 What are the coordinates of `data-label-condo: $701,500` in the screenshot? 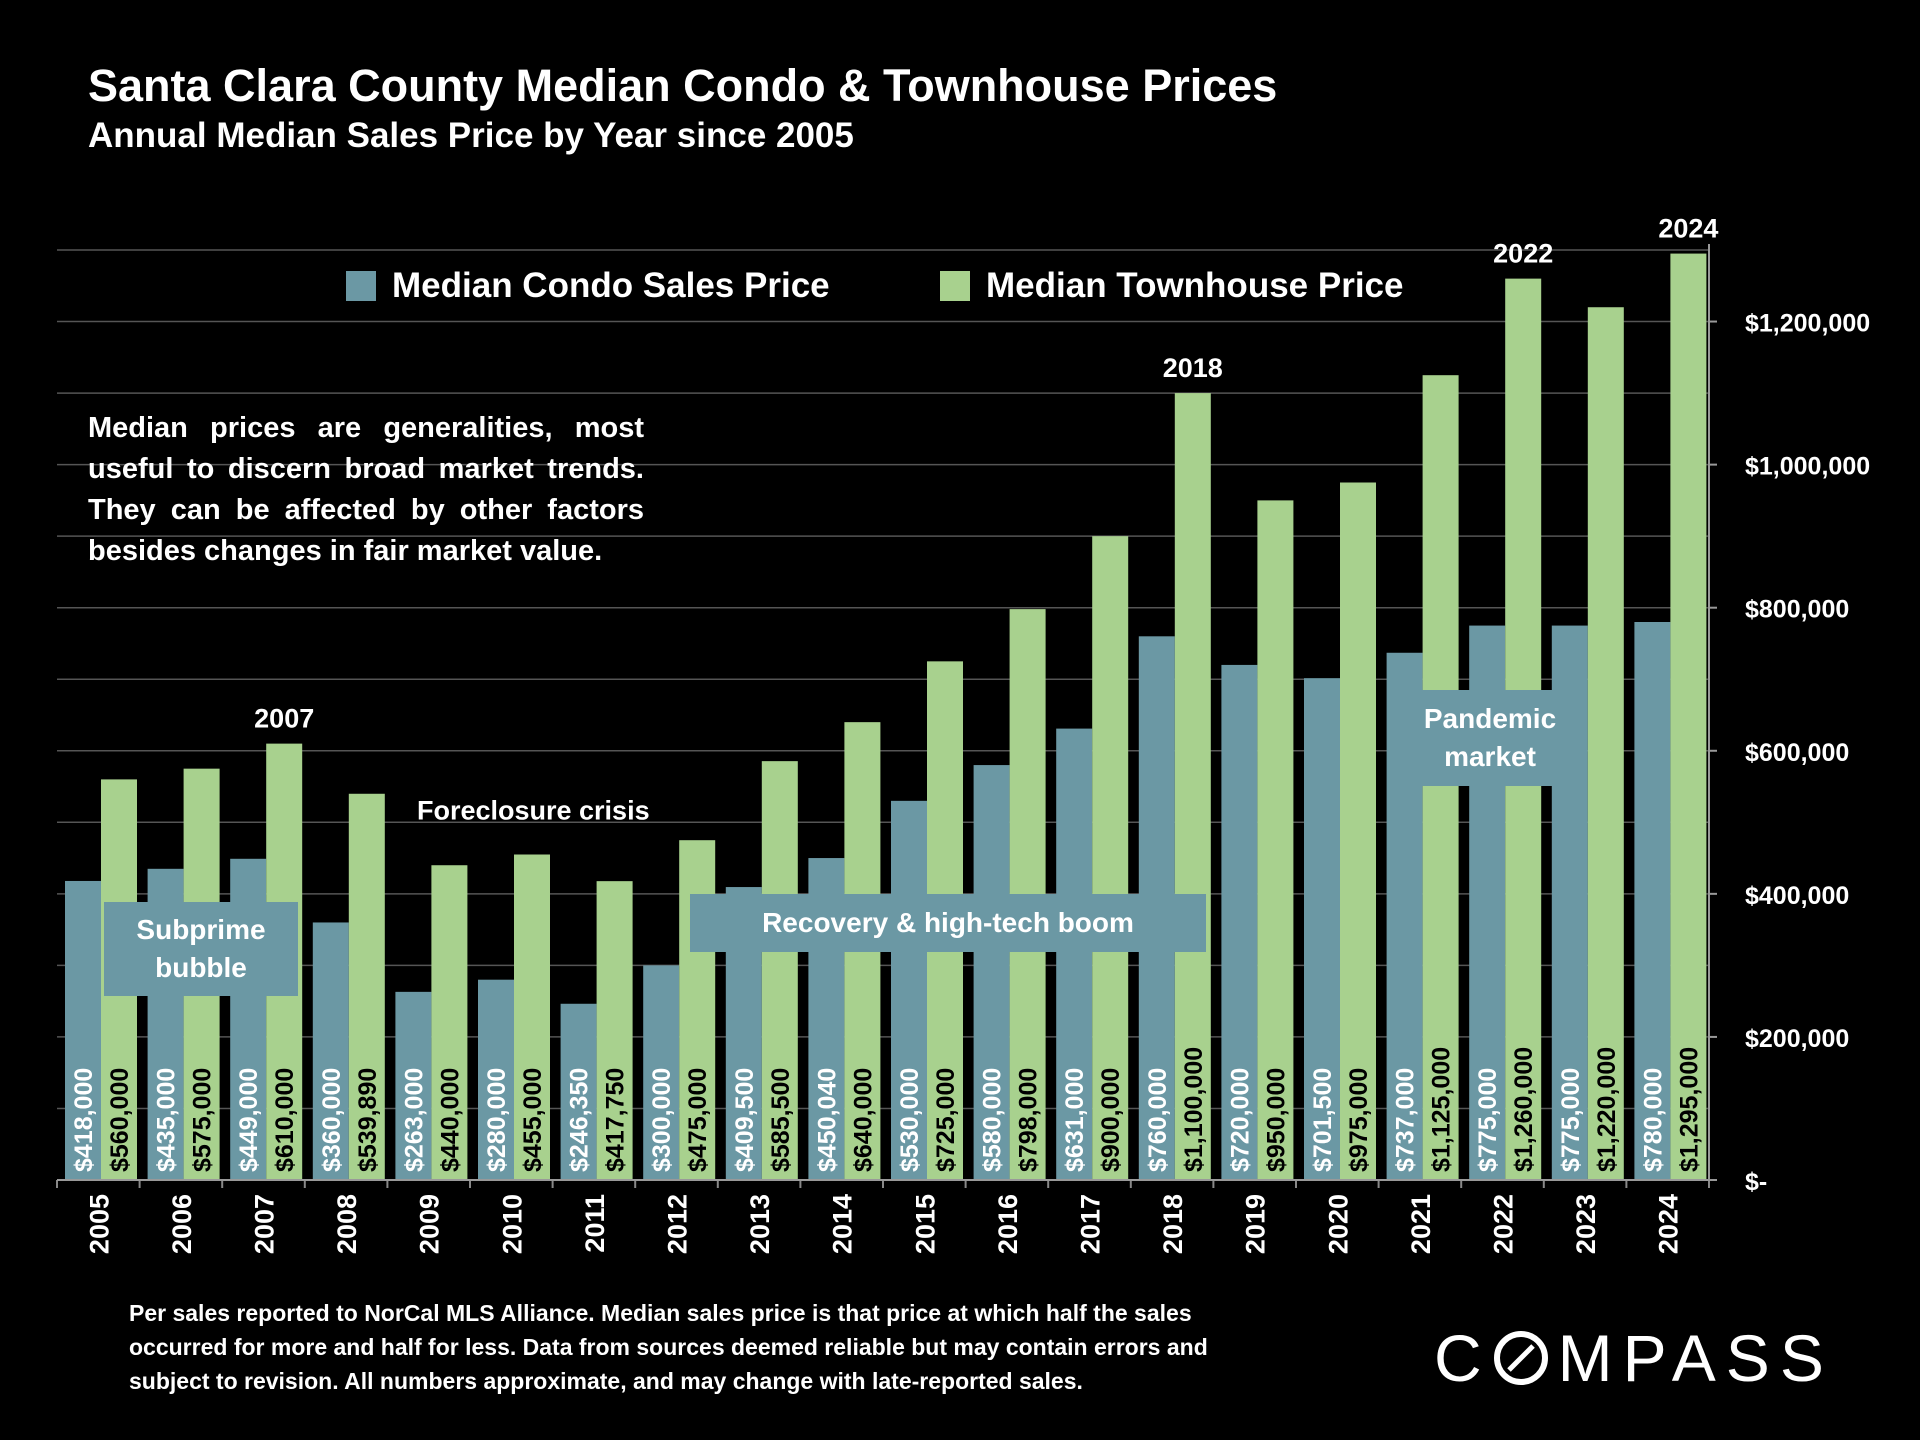 It's located at (1323, 1120).